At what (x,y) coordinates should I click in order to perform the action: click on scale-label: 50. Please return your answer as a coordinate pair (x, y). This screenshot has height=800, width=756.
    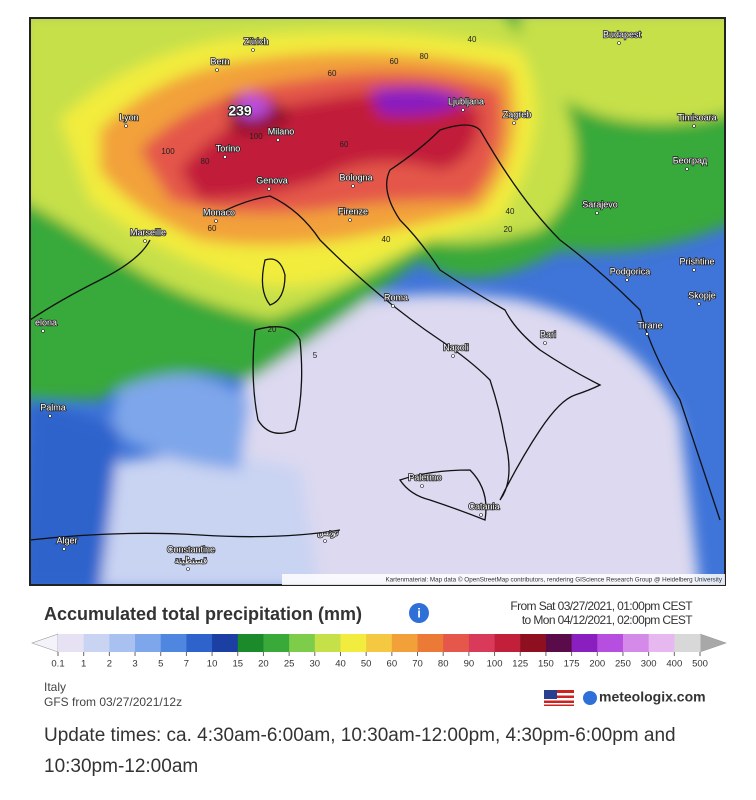
    Looking at the image, I should click on (366, 664).